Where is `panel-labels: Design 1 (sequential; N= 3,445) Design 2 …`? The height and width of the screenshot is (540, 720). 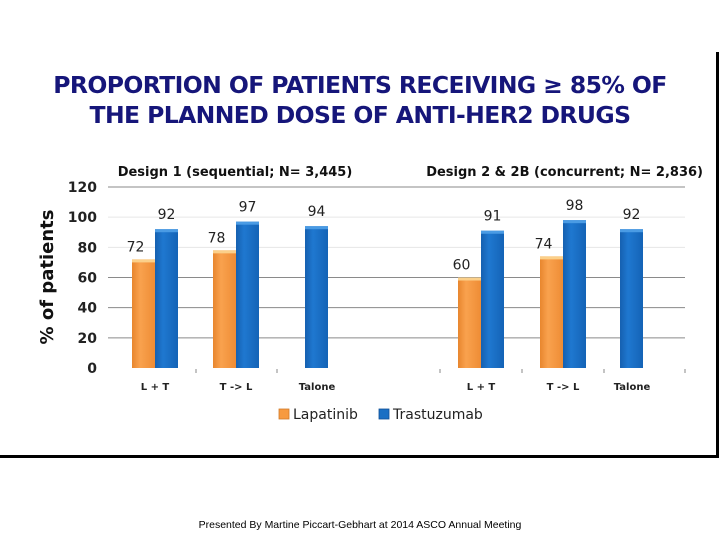 panel-labels: Design 1 (sequential; N= 3,445) Design 2 … is located at coordinates (410, 172).